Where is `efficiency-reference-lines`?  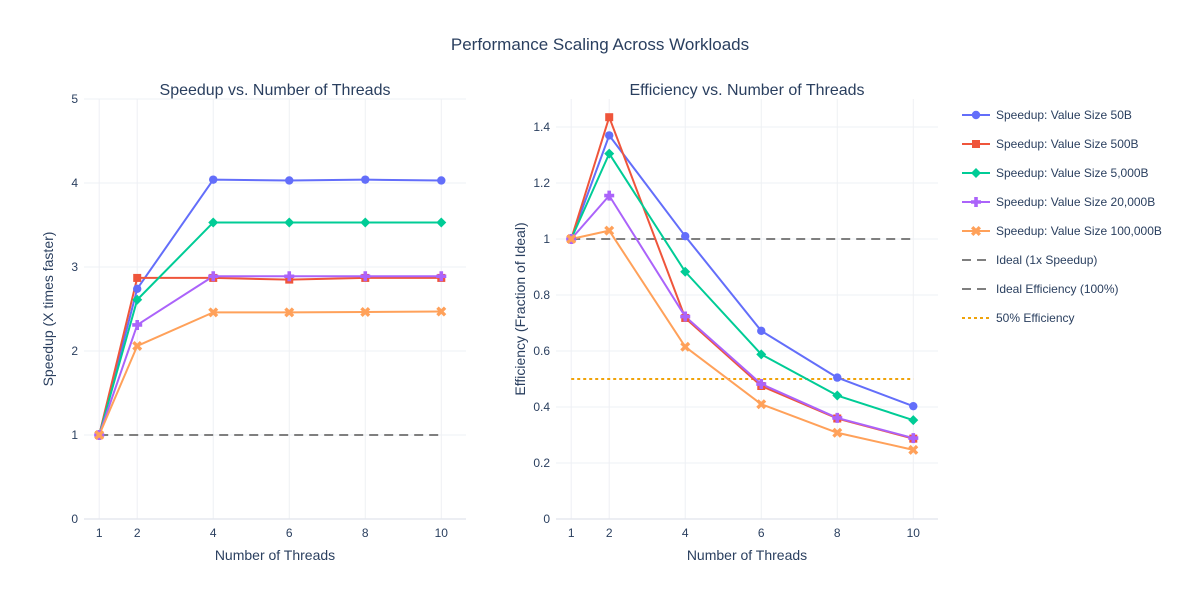
efficiency-reference-lines is located at coordinates (742, 309).